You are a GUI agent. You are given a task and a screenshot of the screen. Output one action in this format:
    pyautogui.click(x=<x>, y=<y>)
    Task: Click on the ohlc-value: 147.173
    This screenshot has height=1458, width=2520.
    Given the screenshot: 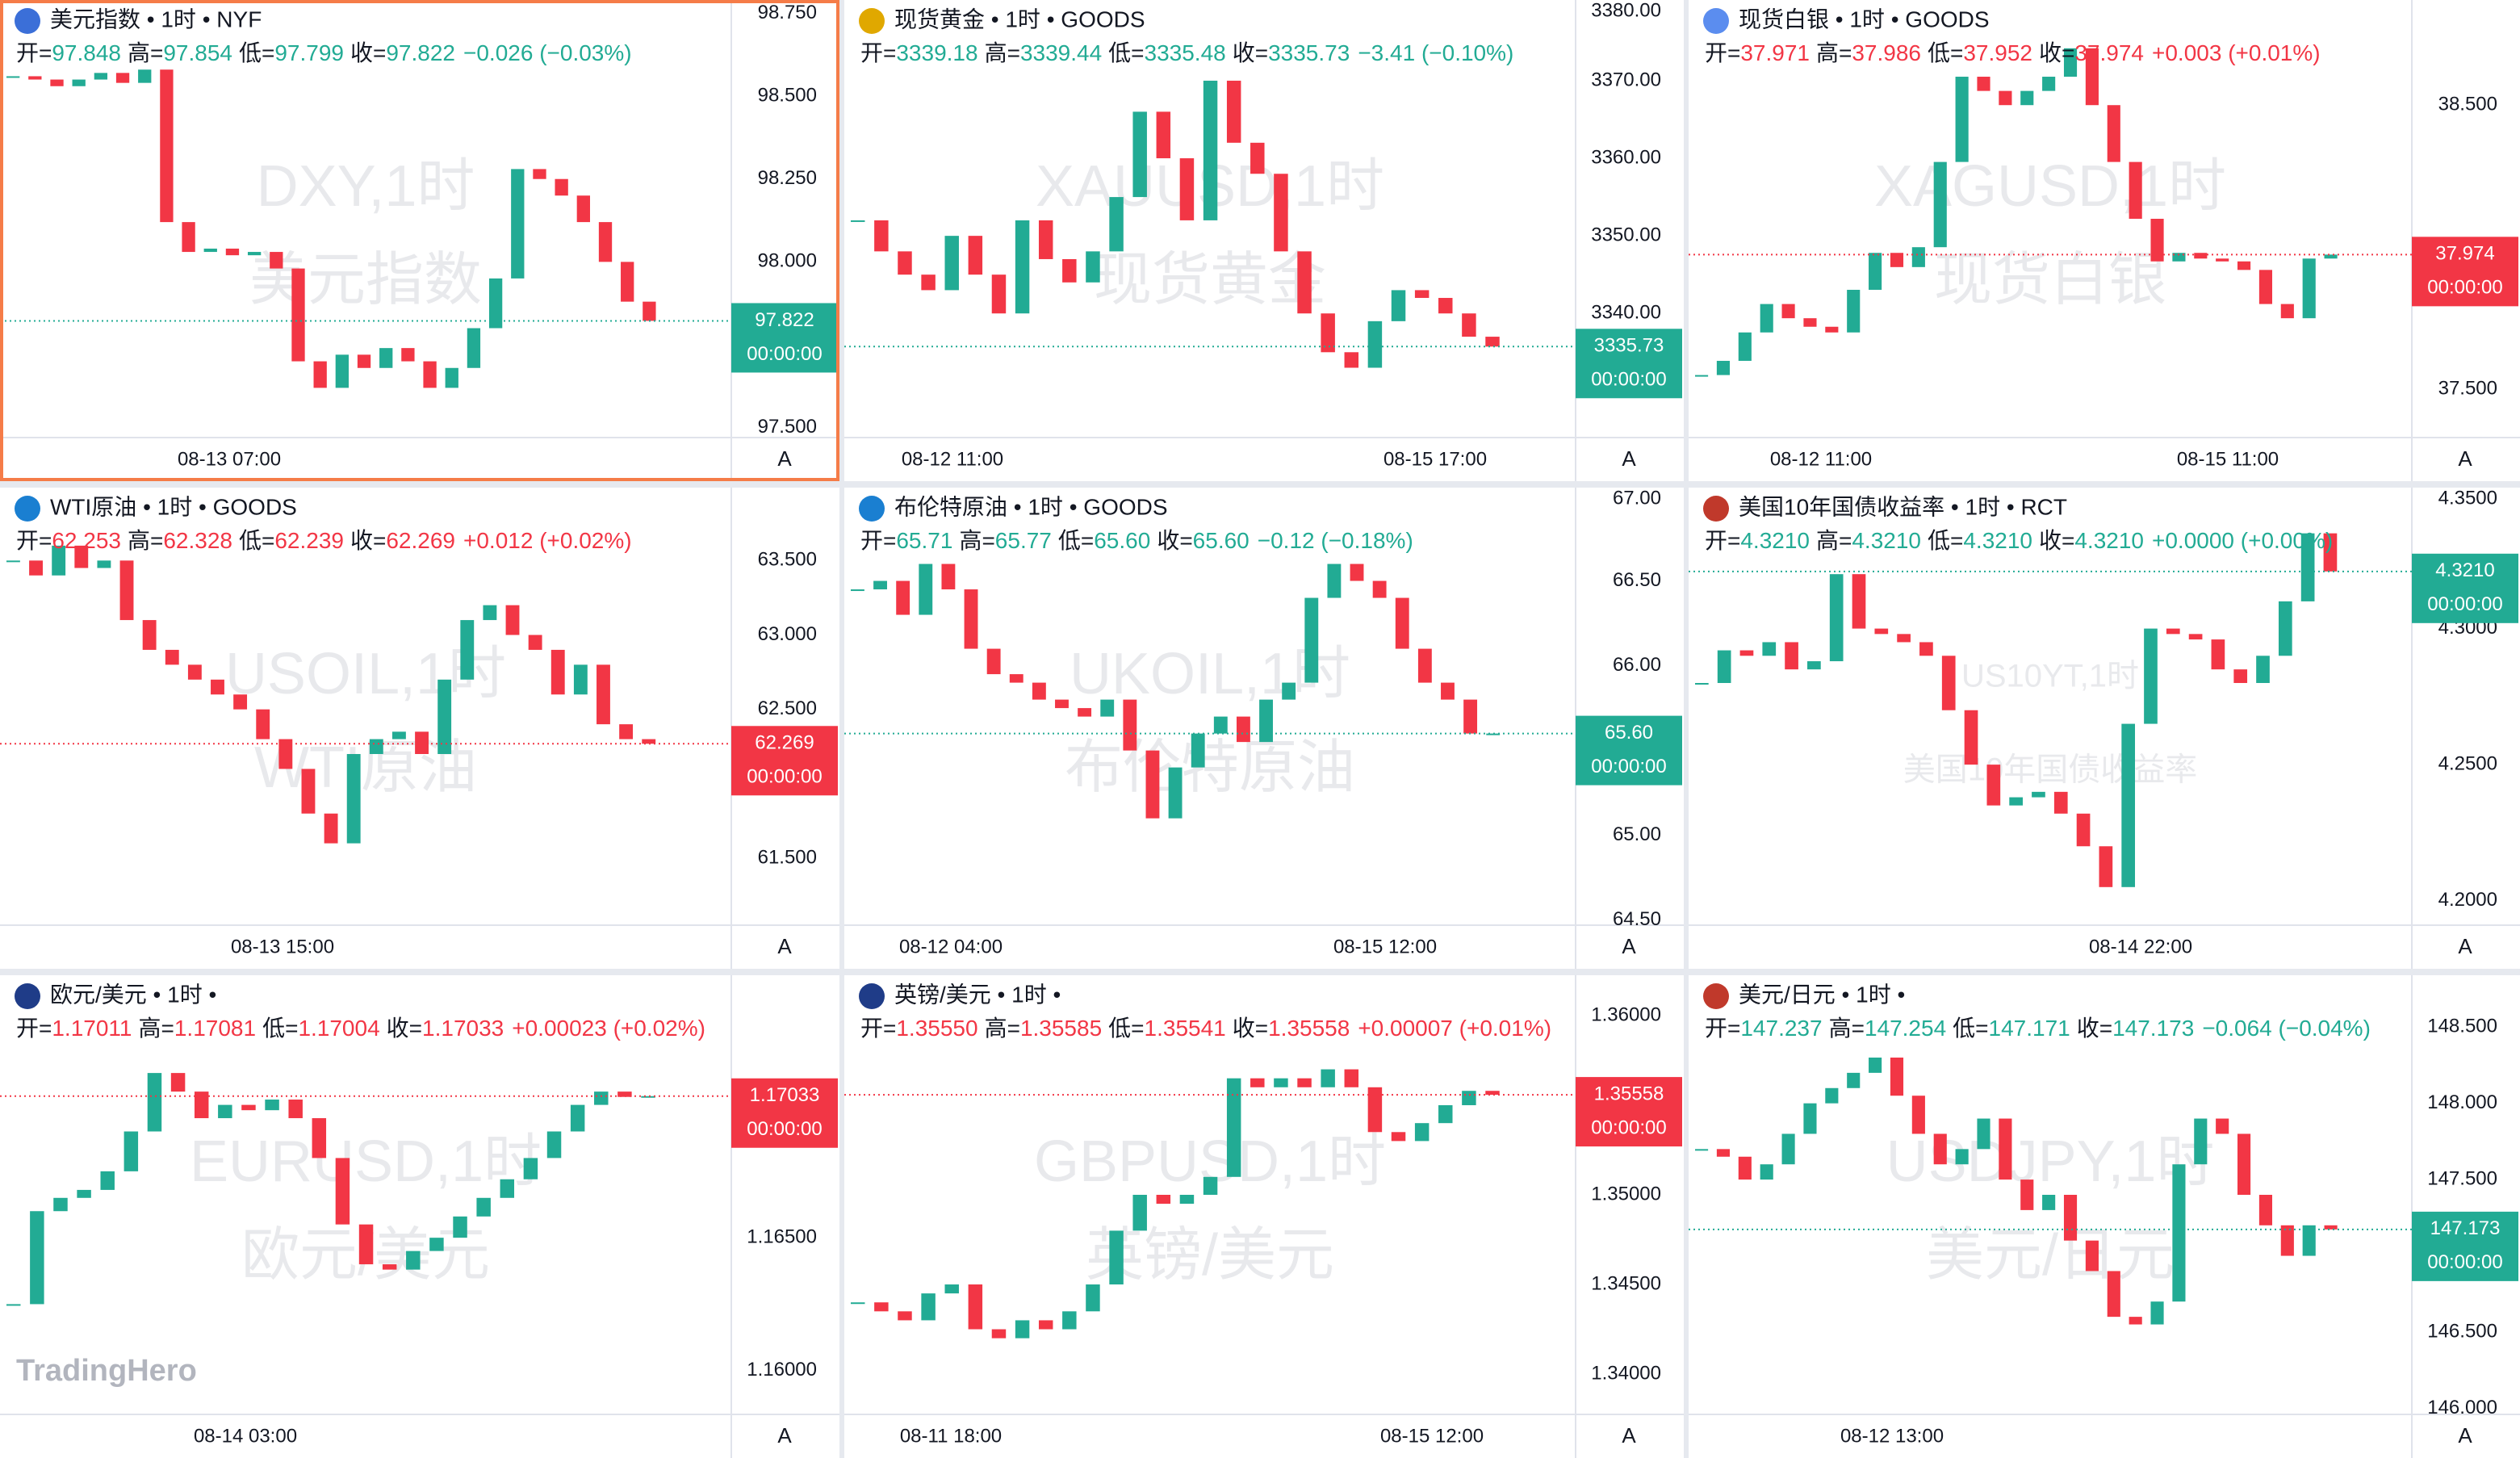 What is the action you would take?
    pyautogui.click(x=2153, y=1028)
    